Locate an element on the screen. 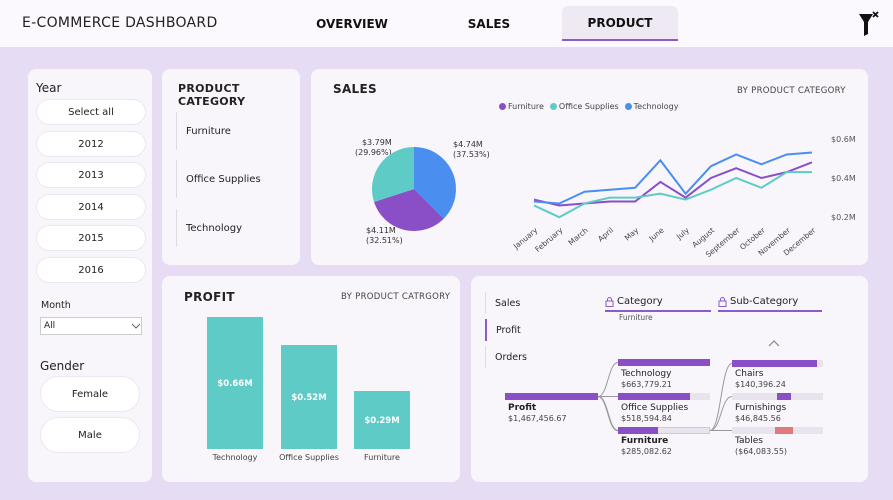  chevron-up-icon is located at coordinates (774, 343).